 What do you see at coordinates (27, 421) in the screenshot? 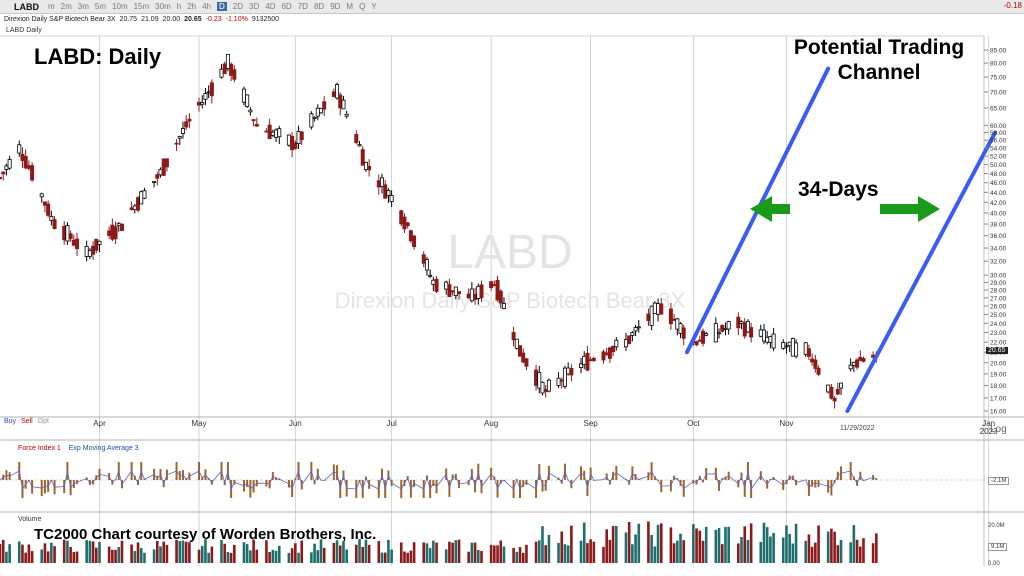
I see `sell-button: Sell` at bounding box center [27, 421].